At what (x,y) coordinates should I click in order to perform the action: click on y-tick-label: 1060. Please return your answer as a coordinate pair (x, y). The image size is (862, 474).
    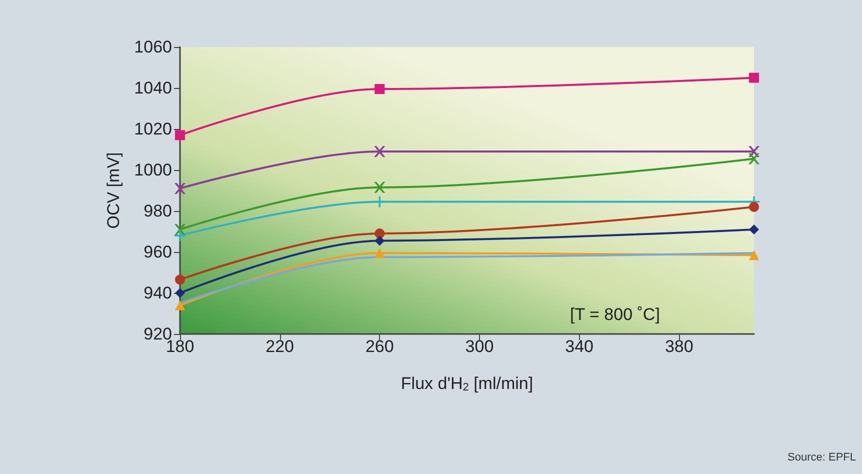
    Looking at the image, I should click on (153, 47).